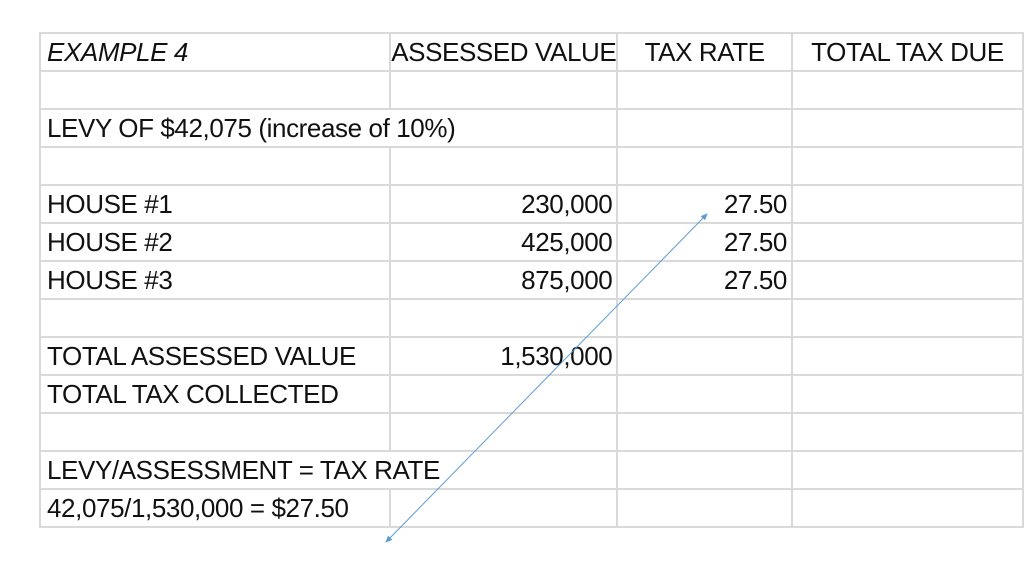 The height and width of the screenshot is (576, 1024). What do you see at coordinates (215, 394) in the screenshot?
I see `cell-total-collected-label: TOTAL TAX COLLECTED` at bounding box center [215, 394].